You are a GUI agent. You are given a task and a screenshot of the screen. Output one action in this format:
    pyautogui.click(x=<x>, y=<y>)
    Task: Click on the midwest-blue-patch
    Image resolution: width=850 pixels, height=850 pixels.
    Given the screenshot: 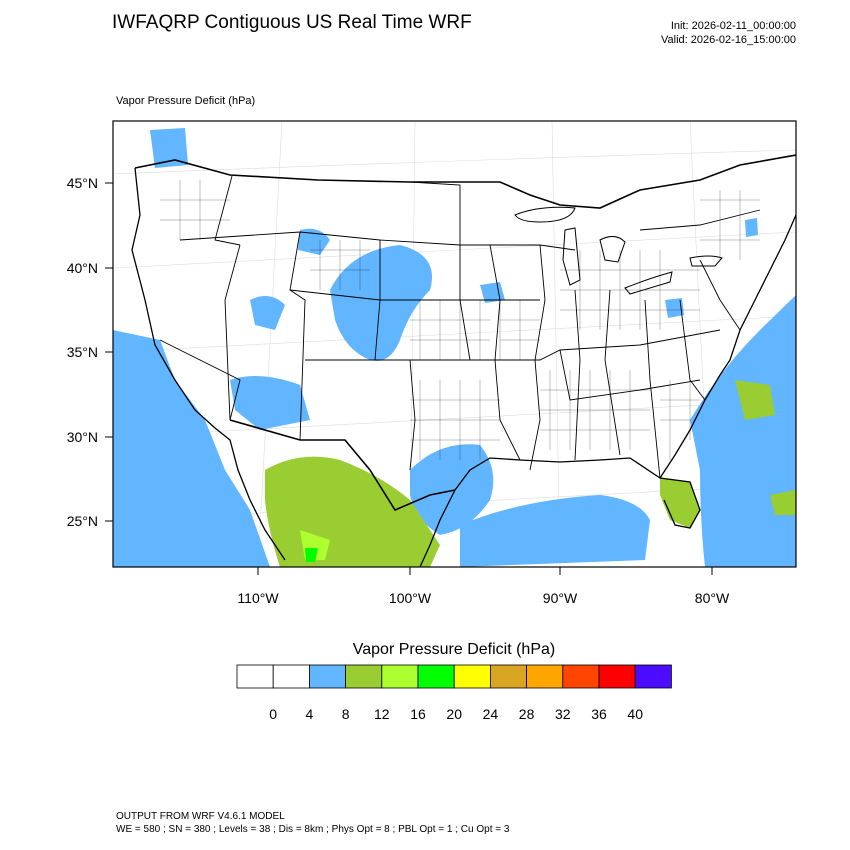 What is the action you would take?
    pyautogui.click(x=492, y=292)
    